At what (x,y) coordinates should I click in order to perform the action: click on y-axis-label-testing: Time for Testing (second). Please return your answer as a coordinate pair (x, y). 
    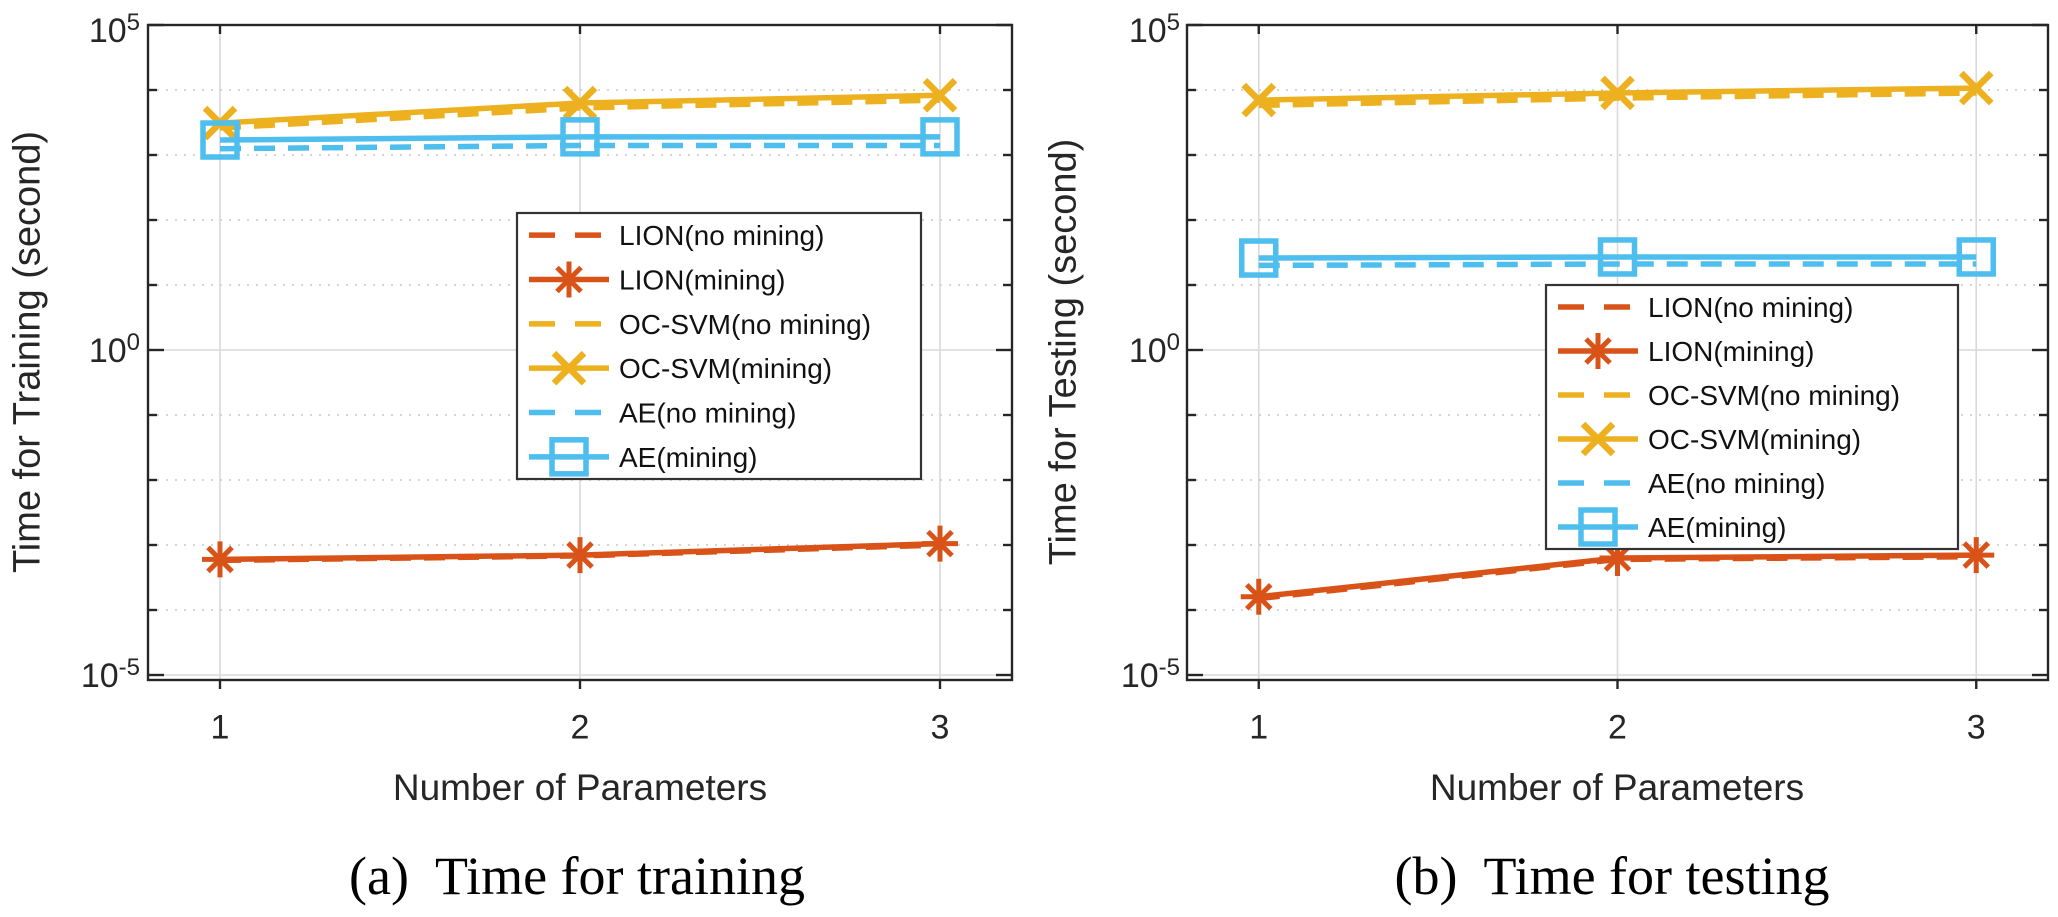
    Looking at the image, I should click on (1063, 352).